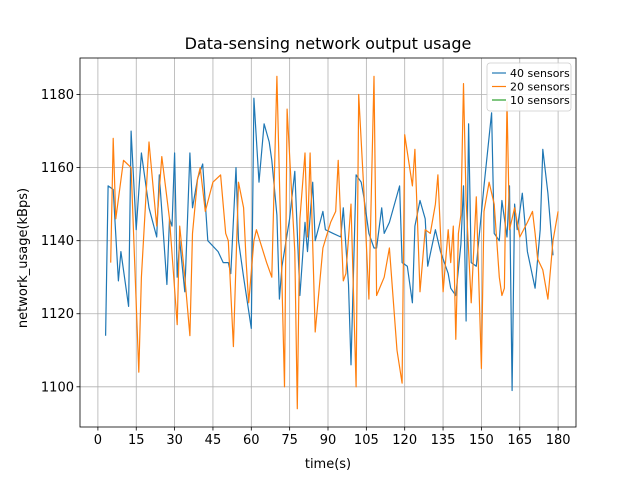 The image size is (640, 480). Describe the element at coordinates (366, 440) in the screenshot. I see `x-tick-label: 105` at that location.